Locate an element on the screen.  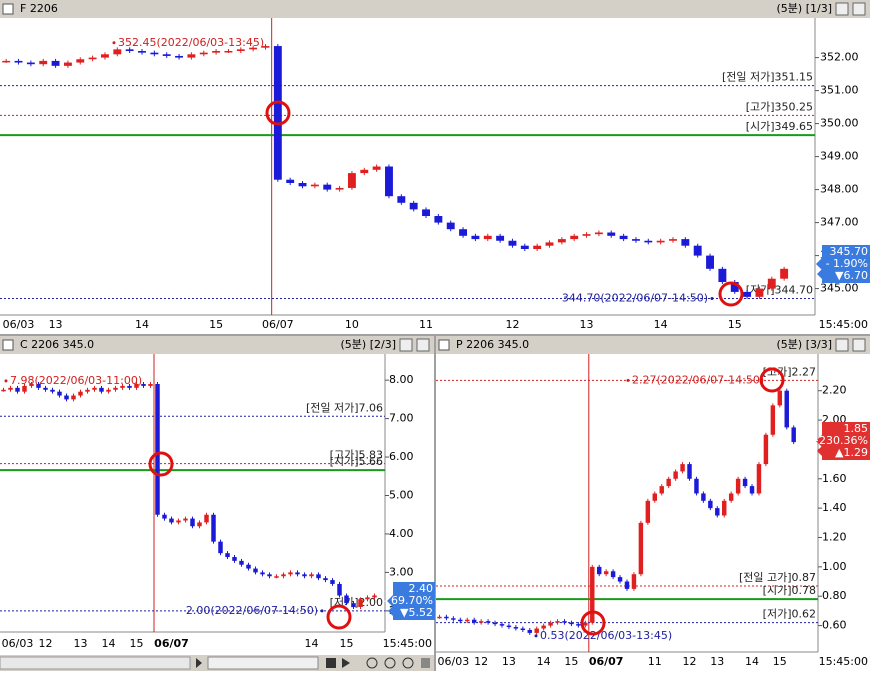
price-box-text: ▲1.29 is located at coordinates (851, 452).